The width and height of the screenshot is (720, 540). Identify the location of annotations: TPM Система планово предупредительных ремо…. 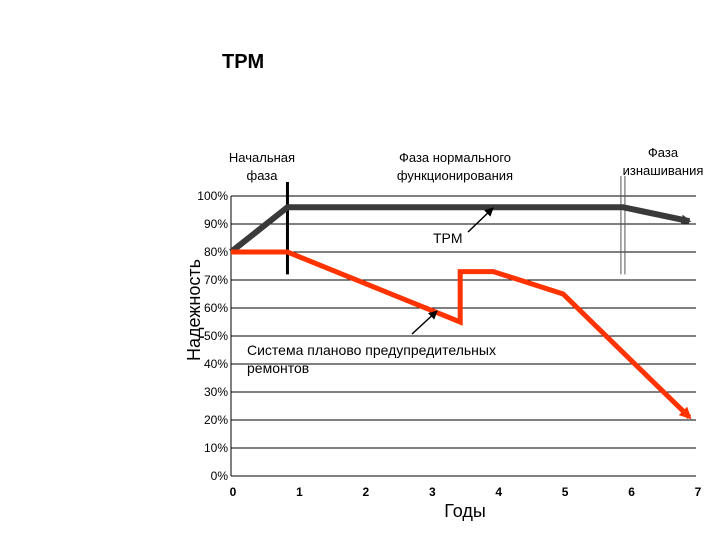
(371, 291).